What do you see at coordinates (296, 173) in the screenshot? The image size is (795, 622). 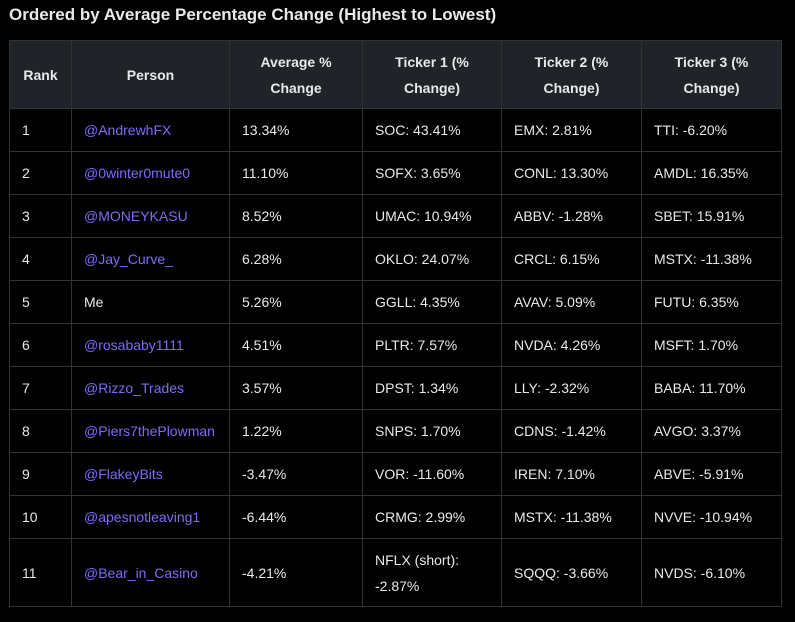 I see `cell-average-change-container: 11.10%` at bounding box center [296, 173].